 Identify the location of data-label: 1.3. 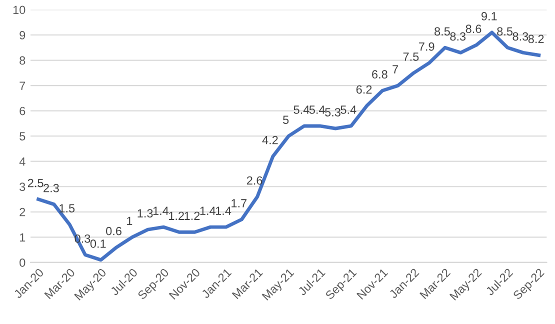
(145, 213).